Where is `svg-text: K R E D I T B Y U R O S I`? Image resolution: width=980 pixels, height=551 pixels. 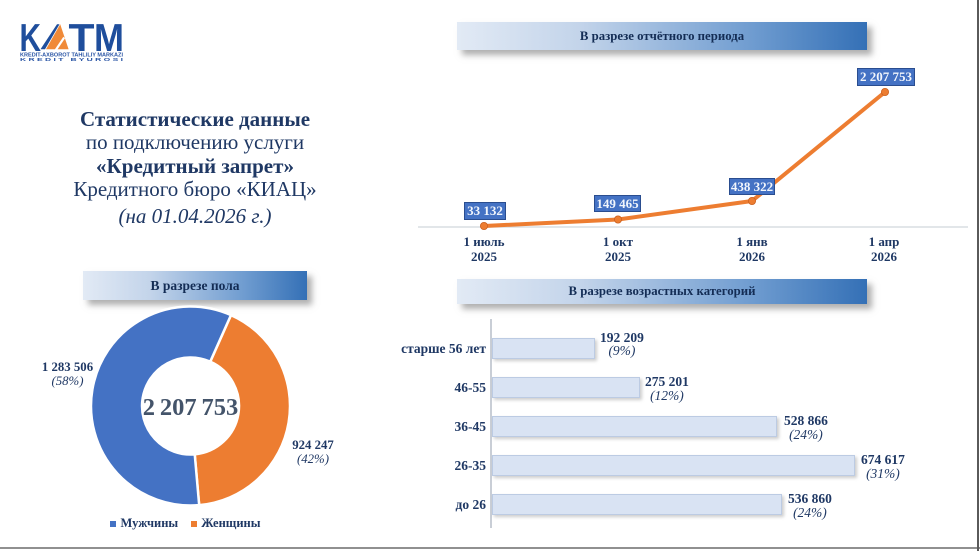 svg-text: K R E D I T B Y U R O S I is located at coordinates (71, 59).